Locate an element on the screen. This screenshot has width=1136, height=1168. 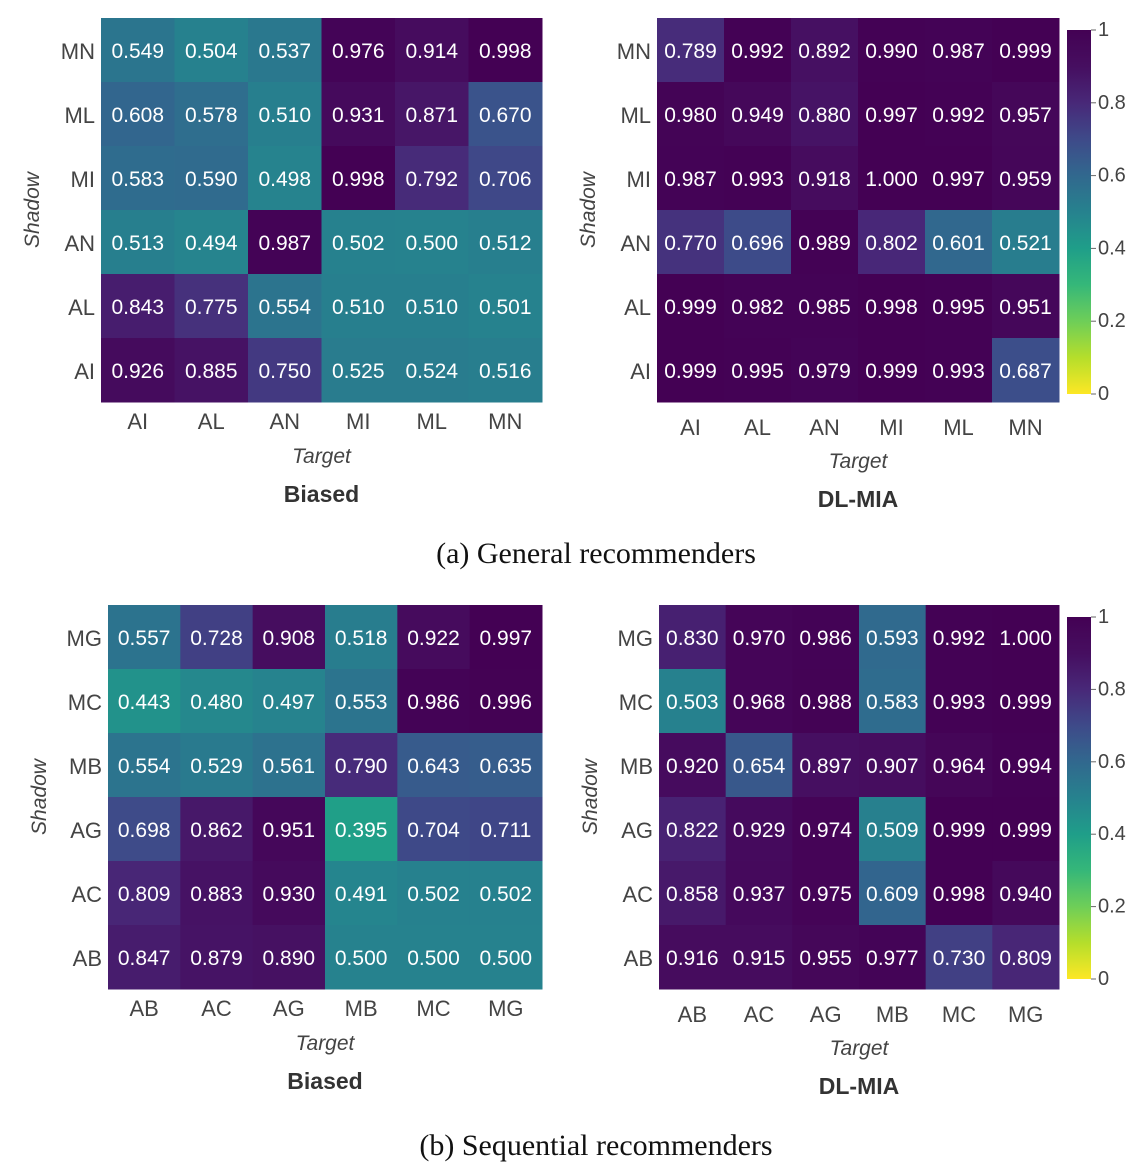
cell-label: 0.980 is located at coordinates (690, 115).